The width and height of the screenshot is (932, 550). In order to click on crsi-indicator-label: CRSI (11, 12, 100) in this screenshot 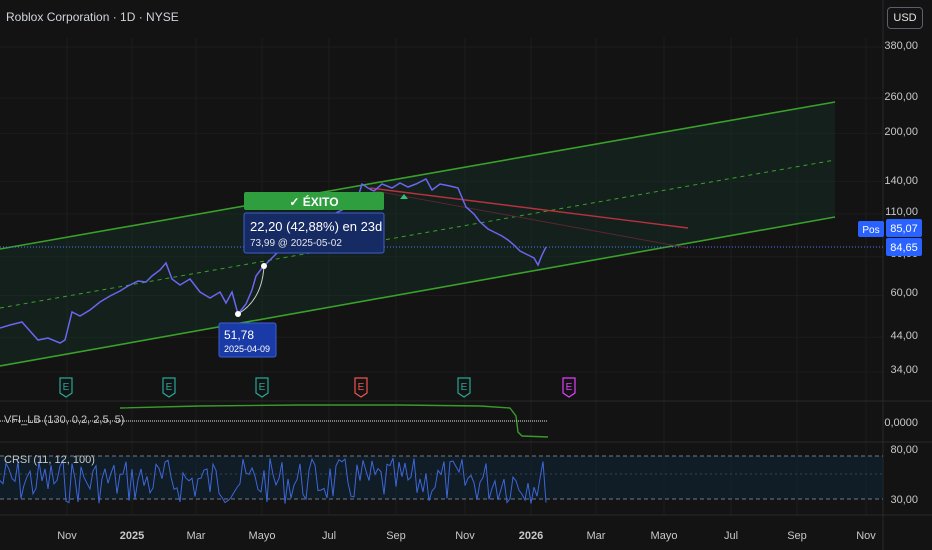, I will do `click(49, 460)`.